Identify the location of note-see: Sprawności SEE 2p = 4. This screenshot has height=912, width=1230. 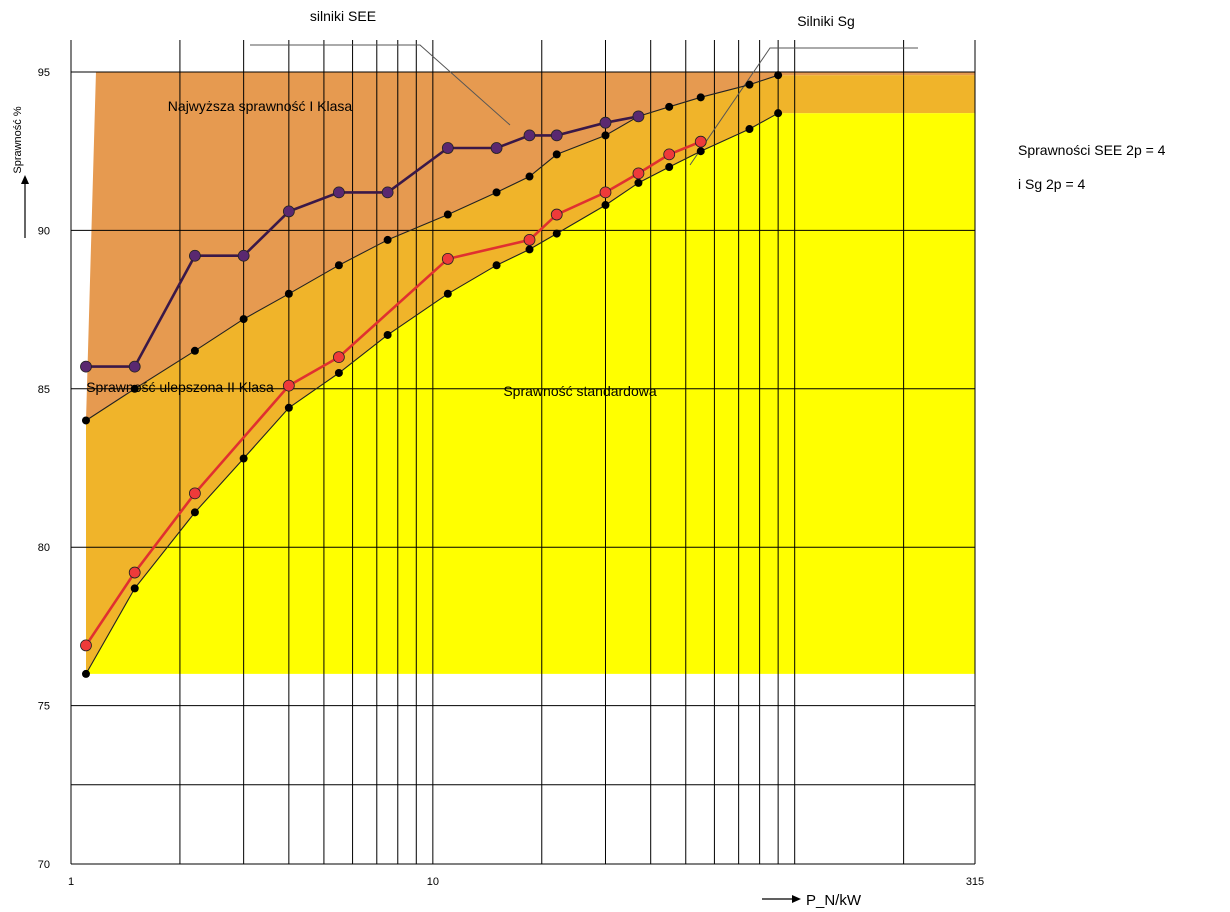
(1092, 150).